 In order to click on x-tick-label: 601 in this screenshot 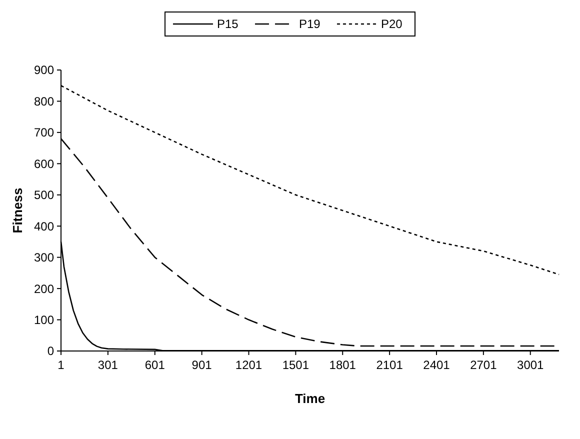, I will do `click(155, 365)`.